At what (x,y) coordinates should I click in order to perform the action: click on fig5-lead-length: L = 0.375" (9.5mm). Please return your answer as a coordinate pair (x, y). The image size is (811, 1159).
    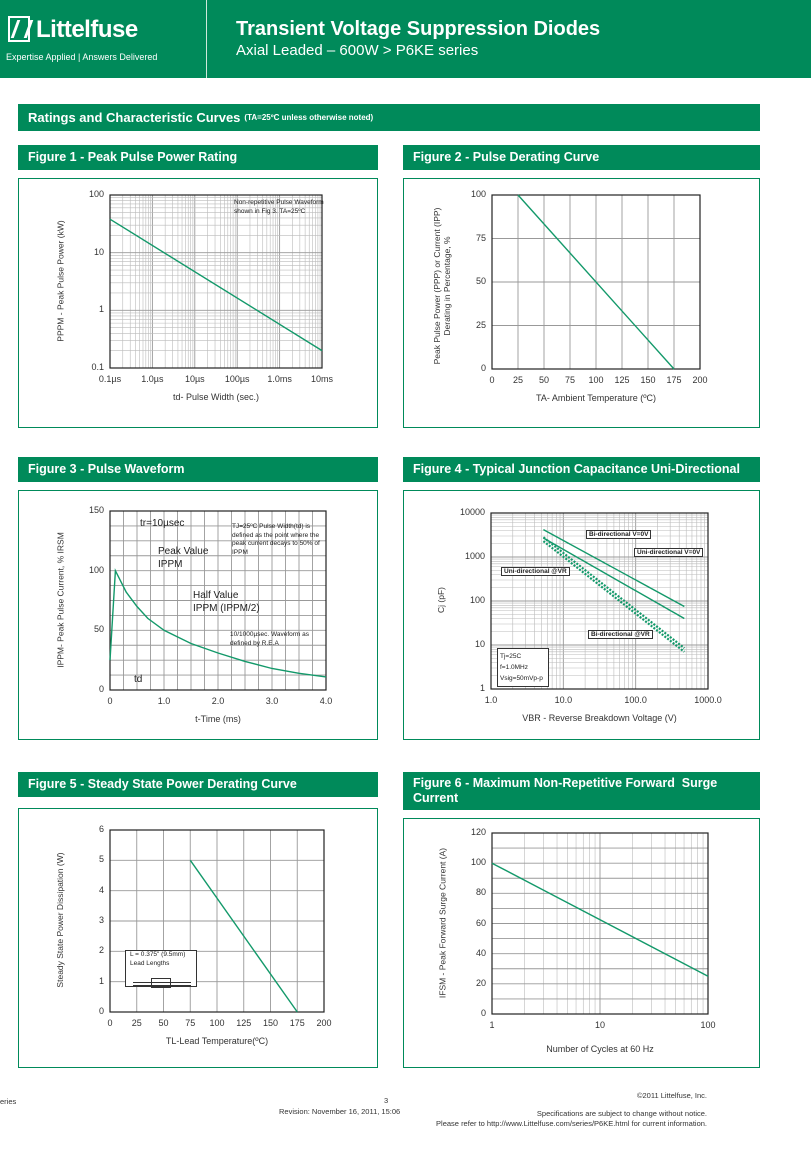
    Looking at the image, I should click on (158, 954).